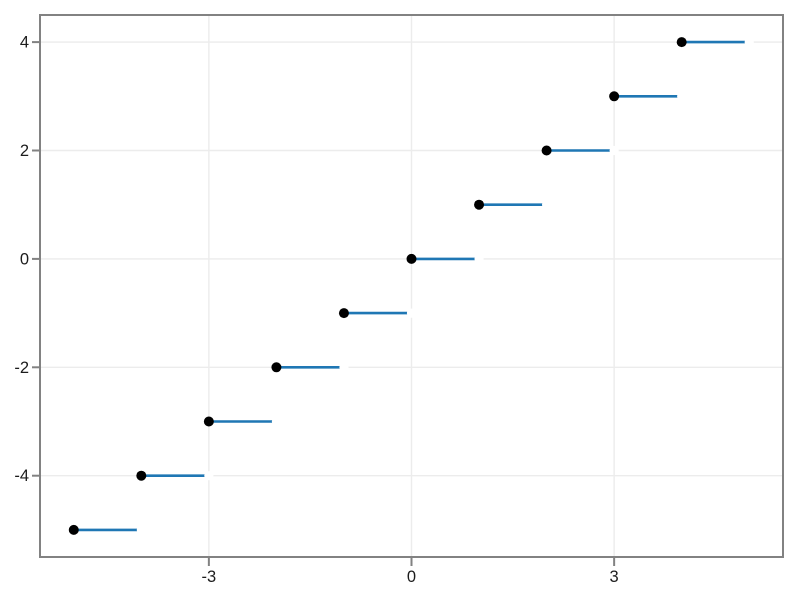 This screenshot has width=800, height=600. I want to click on x-tick-label: 3, so click(614, 577).